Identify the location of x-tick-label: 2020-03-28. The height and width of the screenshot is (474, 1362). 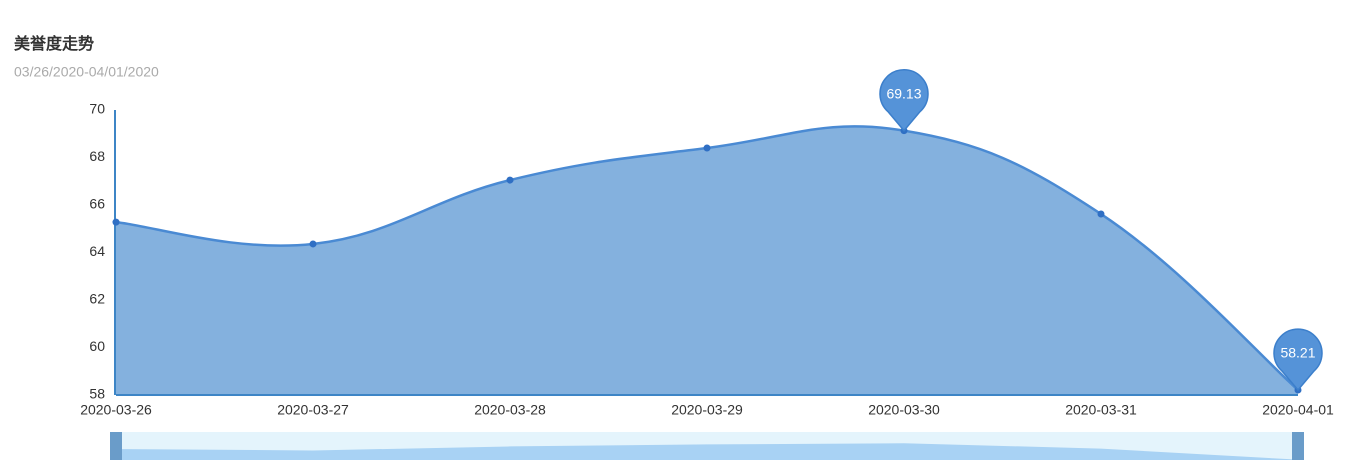
(510, 410).